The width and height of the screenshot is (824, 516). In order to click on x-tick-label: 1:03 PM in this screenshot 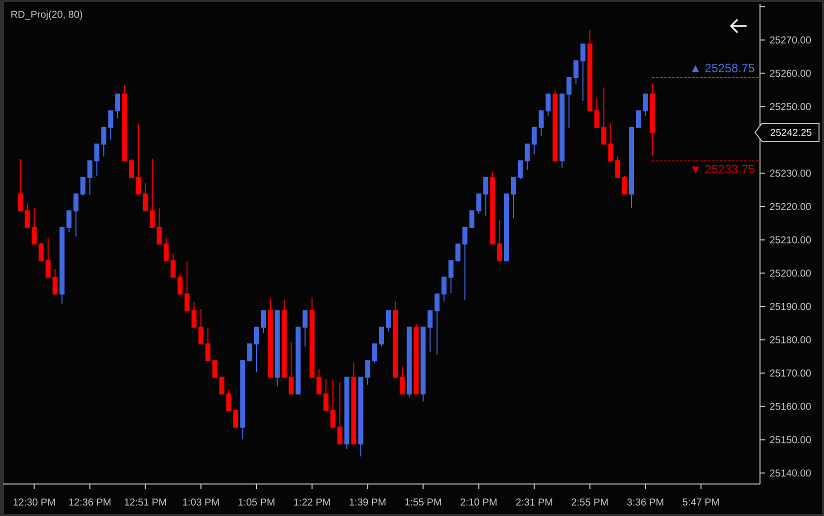, I will do `click(201, 502)`.